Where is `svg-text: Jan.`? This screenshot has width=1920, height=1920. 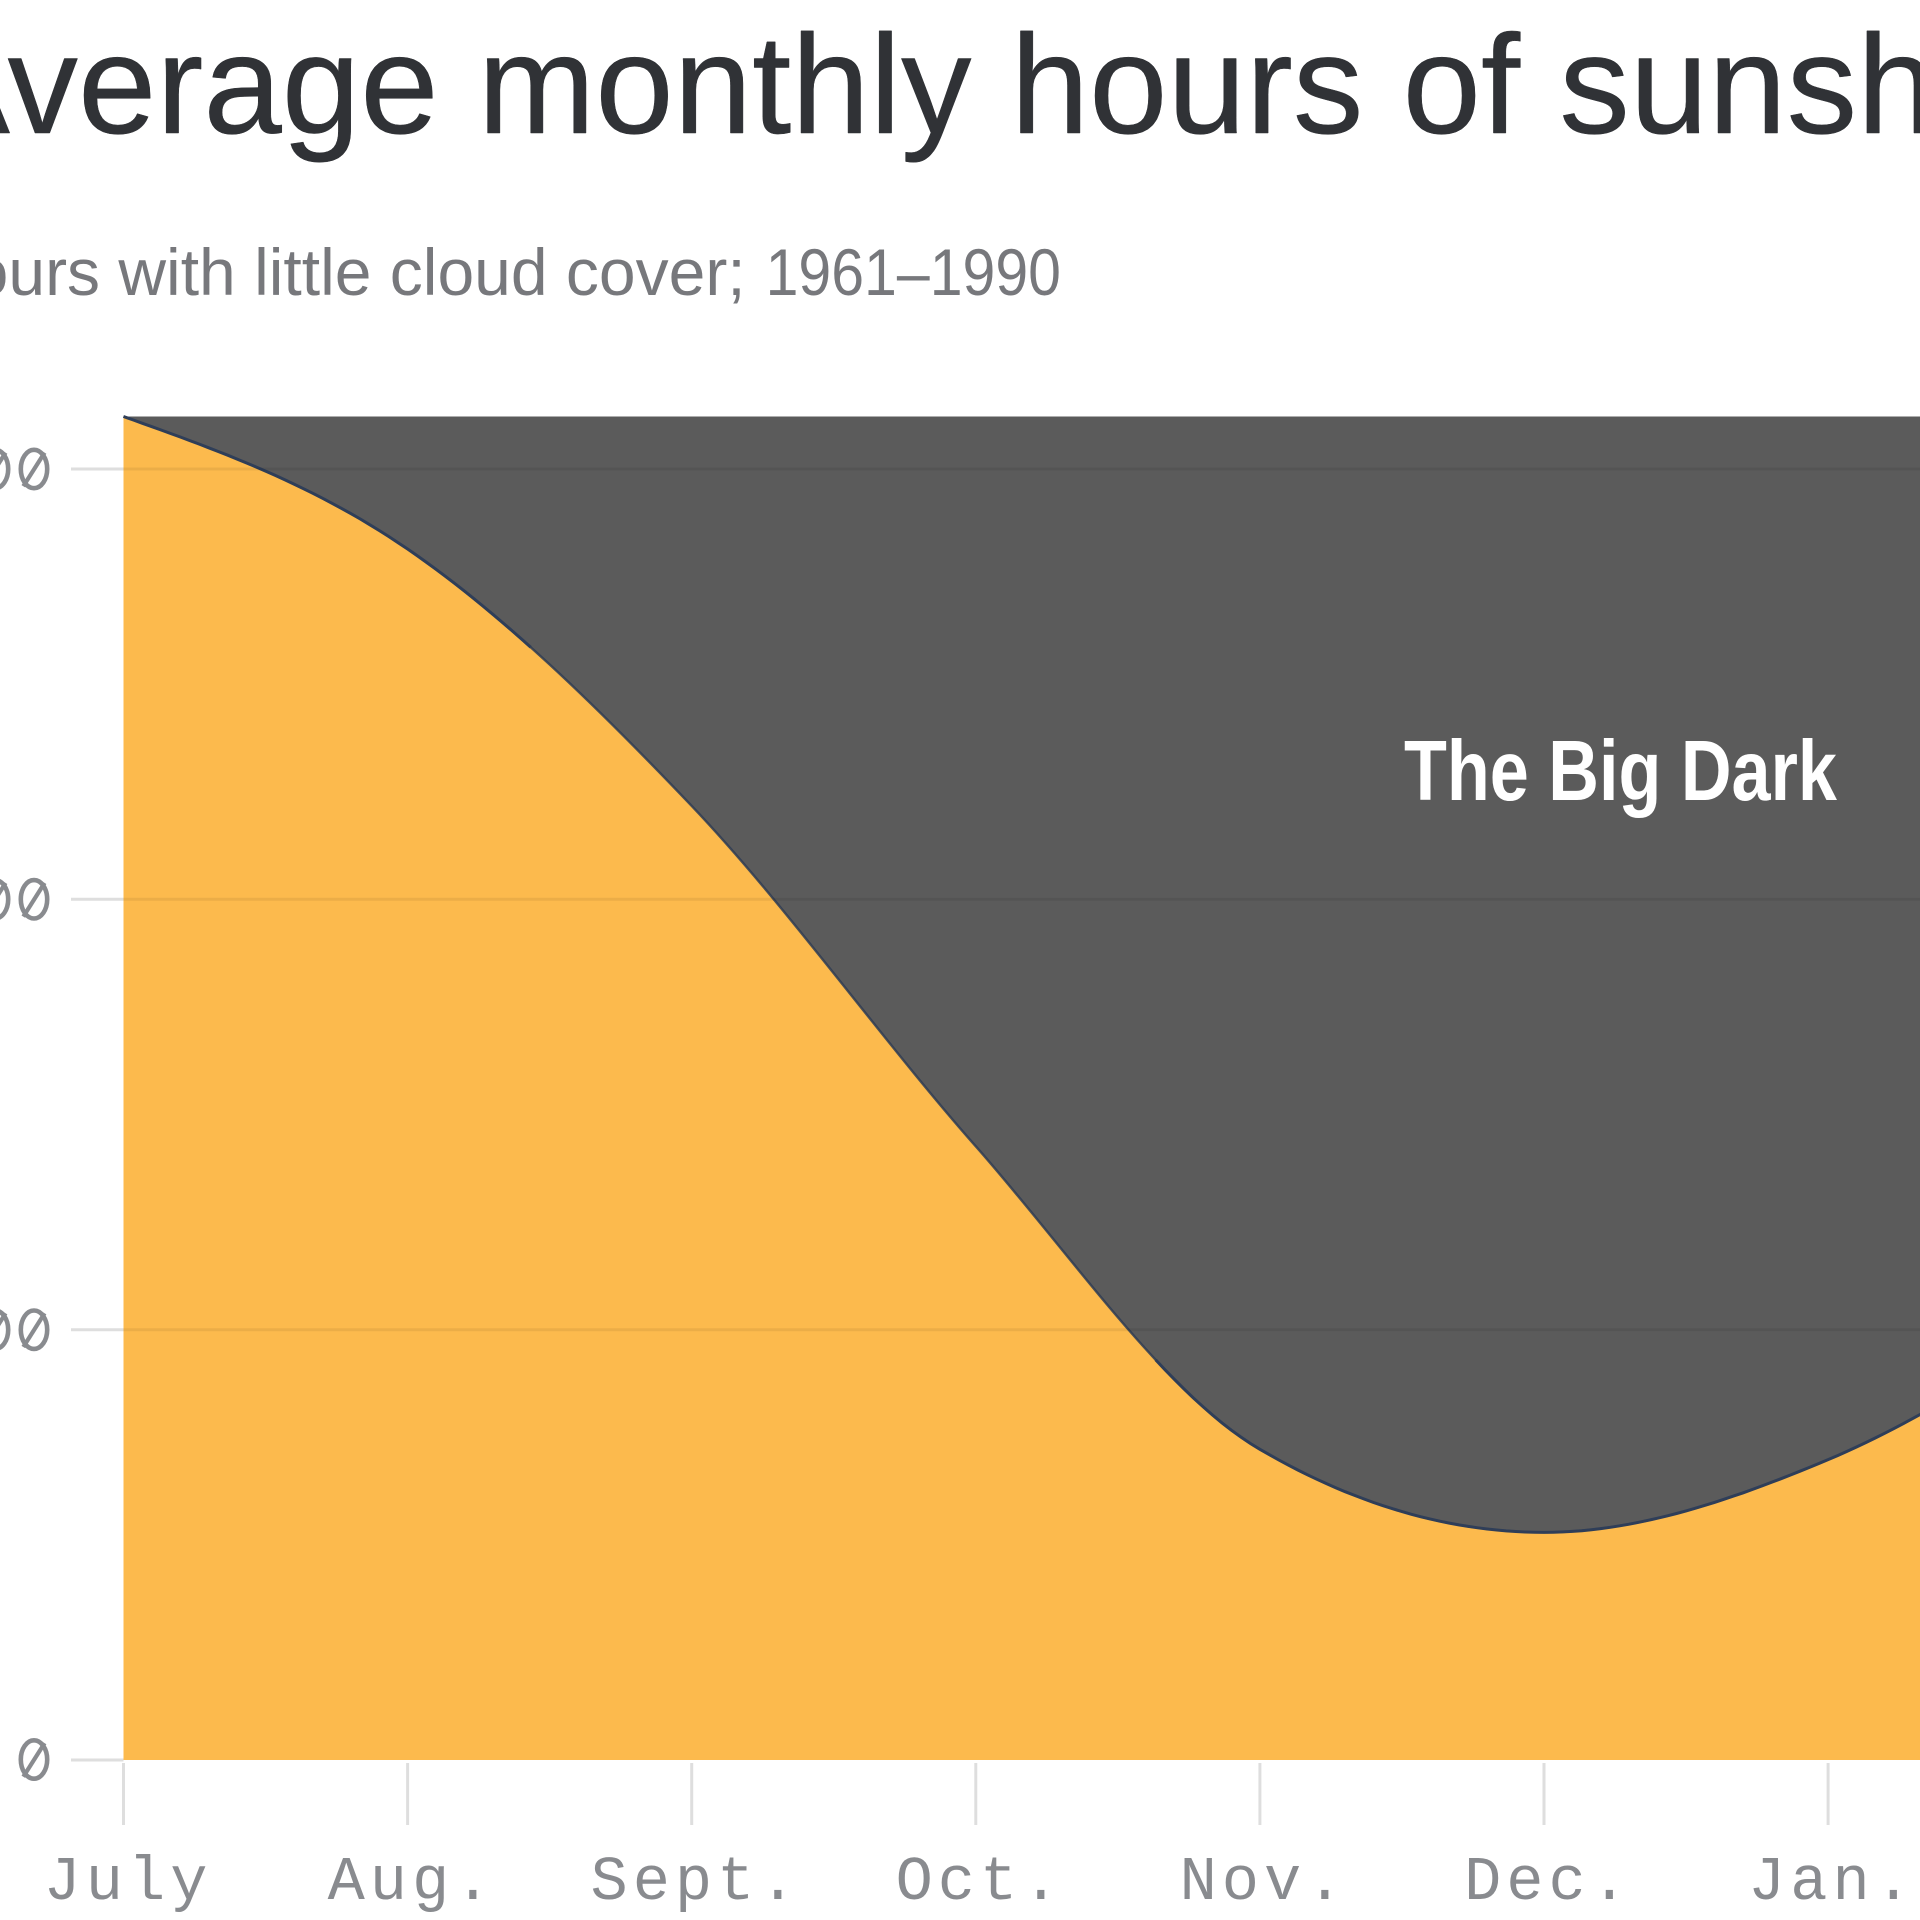 svg-text: Jan. is located at coordinates (1832, 1882).